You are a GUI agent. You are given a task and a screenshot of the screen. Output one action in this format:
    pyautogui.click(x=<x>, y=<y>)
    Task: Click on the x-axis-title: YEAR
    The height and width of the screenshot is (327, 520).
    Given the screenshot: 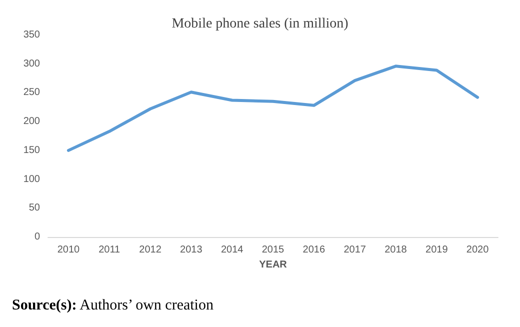 What is the action you would take?
    pyautogui.click(x=273, y=264)
    